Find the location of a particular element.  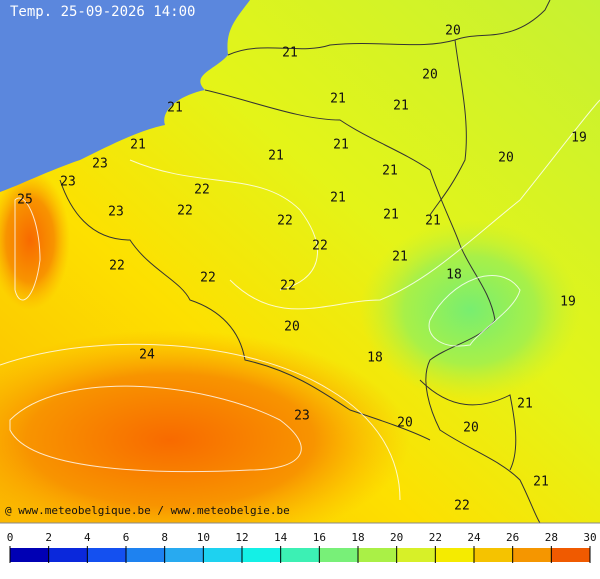

legend-tick-label: 30 is located at coordinates (589, 537).